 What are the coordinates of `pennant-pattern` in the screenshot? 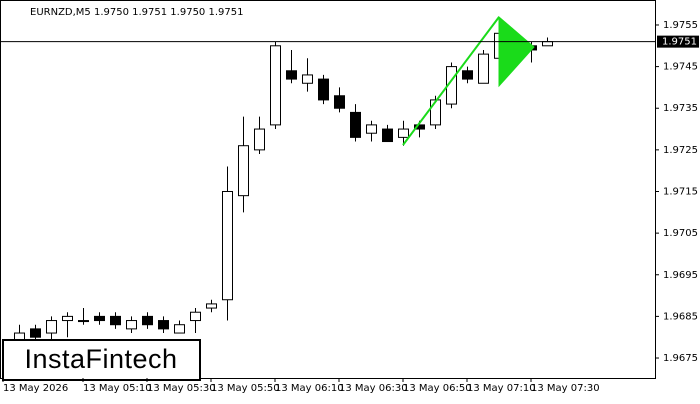 It's located at (468, 80).